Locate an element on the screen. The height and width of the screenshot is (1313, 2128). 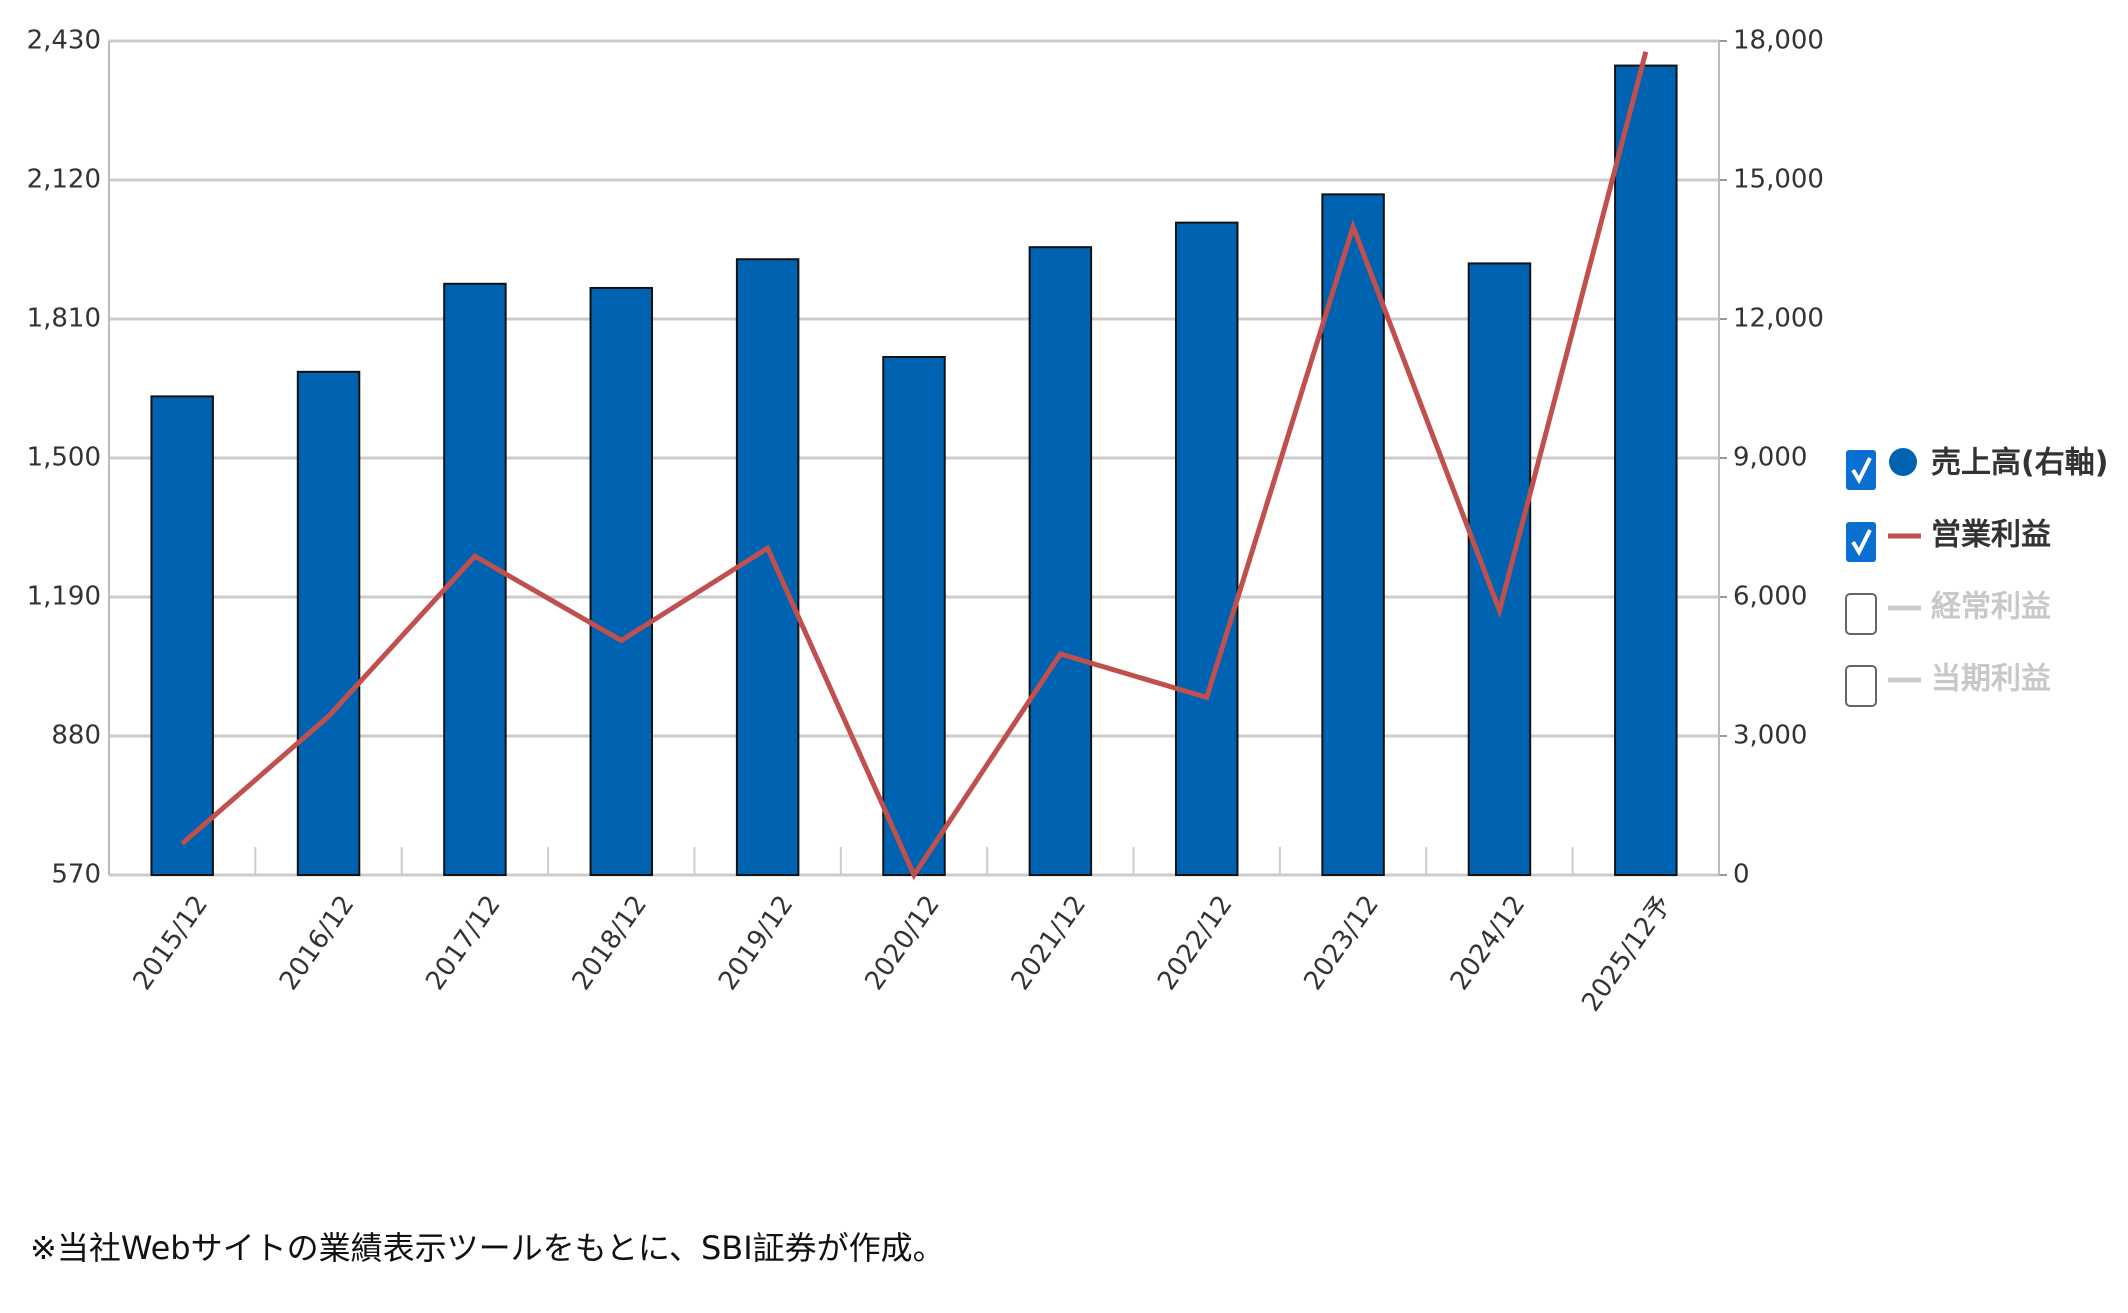
y2-tick-label: 6,000 is located at coordinates (1770, 597).